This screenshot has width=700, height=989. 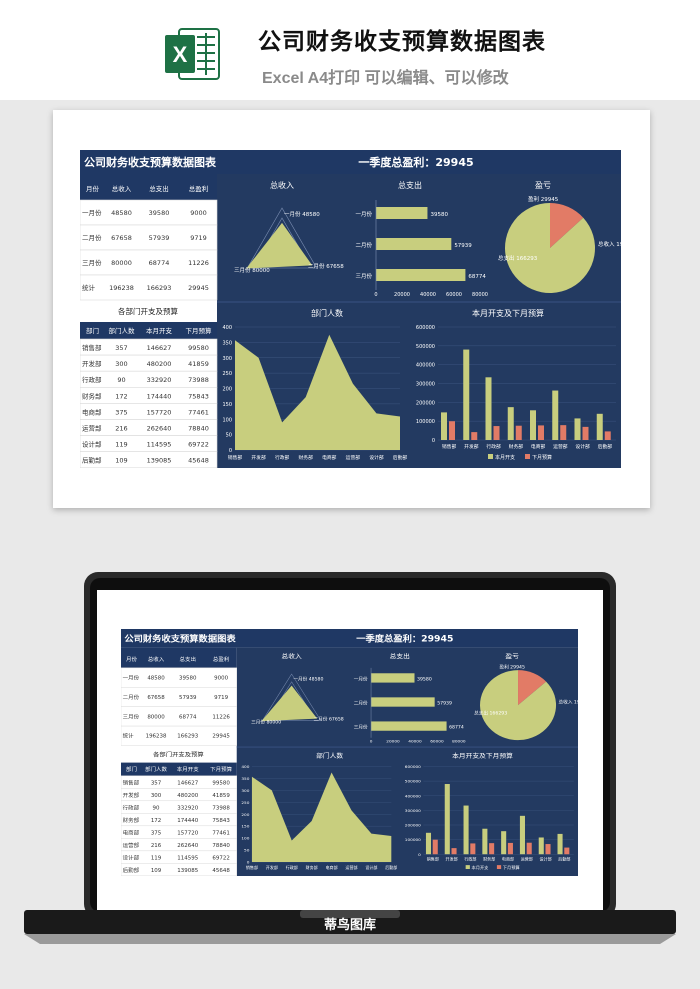 I want to click on table1-cell: 统计, so click(x=89, y=287).